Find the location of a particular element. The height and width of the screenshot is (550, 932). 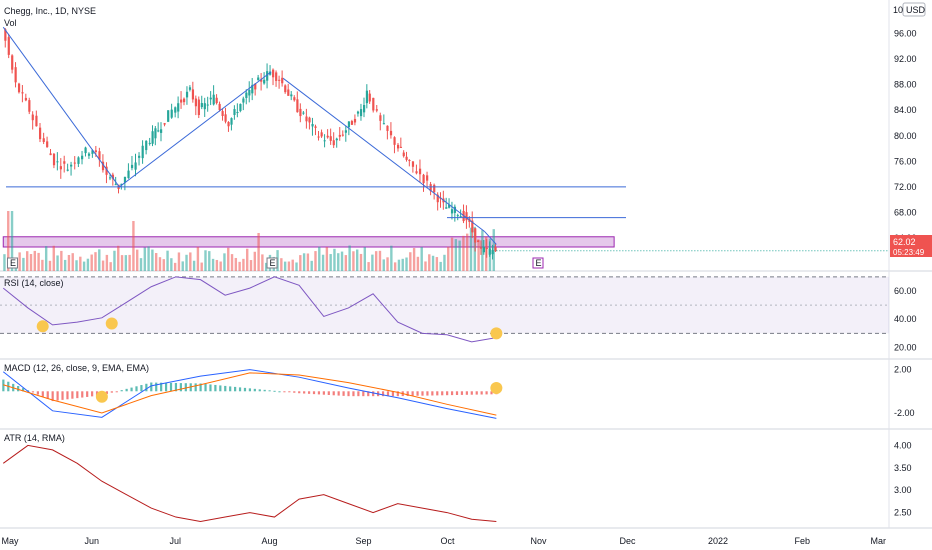

atr-line is located at coordinates (249, 483).